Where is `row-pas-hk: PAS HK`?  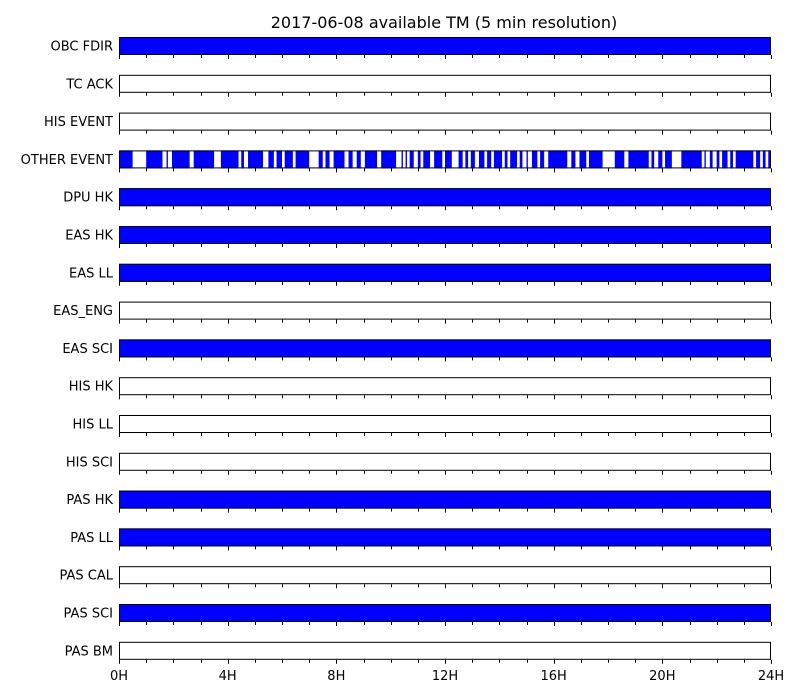 row-pas-hk: PAS HK is located at coordinates (419, 501).